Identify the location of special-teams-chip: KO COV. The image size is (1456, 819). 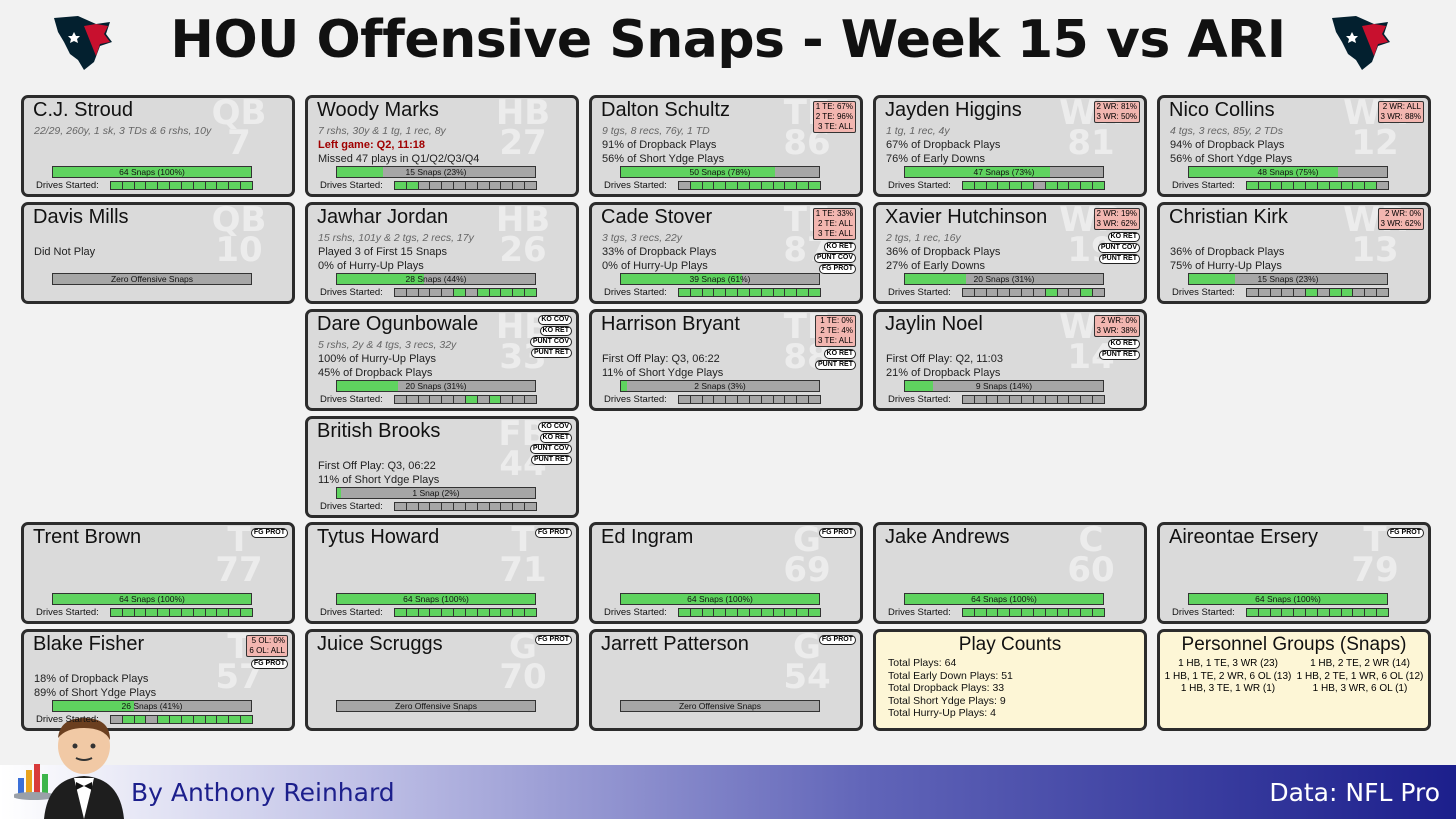
(555, 320).